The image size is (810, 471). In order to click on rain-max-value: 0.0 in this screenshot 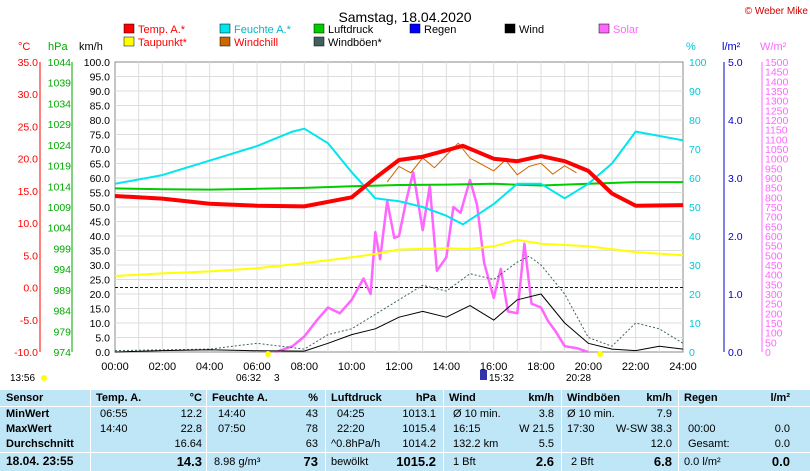, I will do `click(782, 429)`.